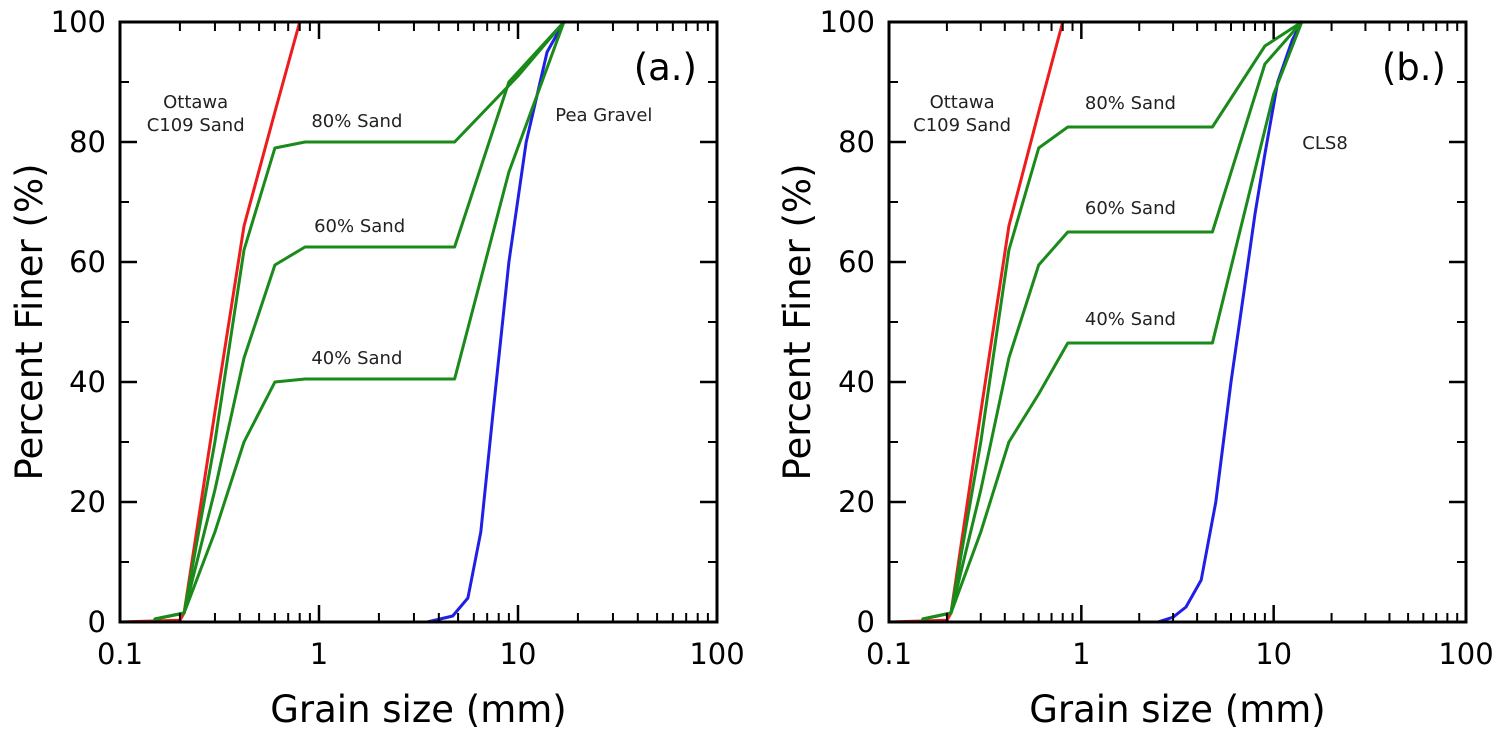 The width and height of the screenshot is (1500, 734). I want to click on series-annotation: CLS8, so click(1324, 143).